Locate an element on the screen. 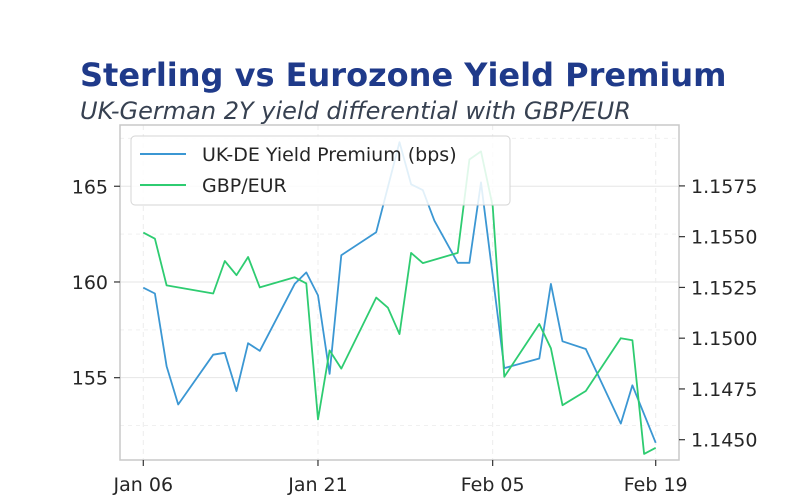  right-tick-label: 1.1525 is located at coordinates (724, 288).